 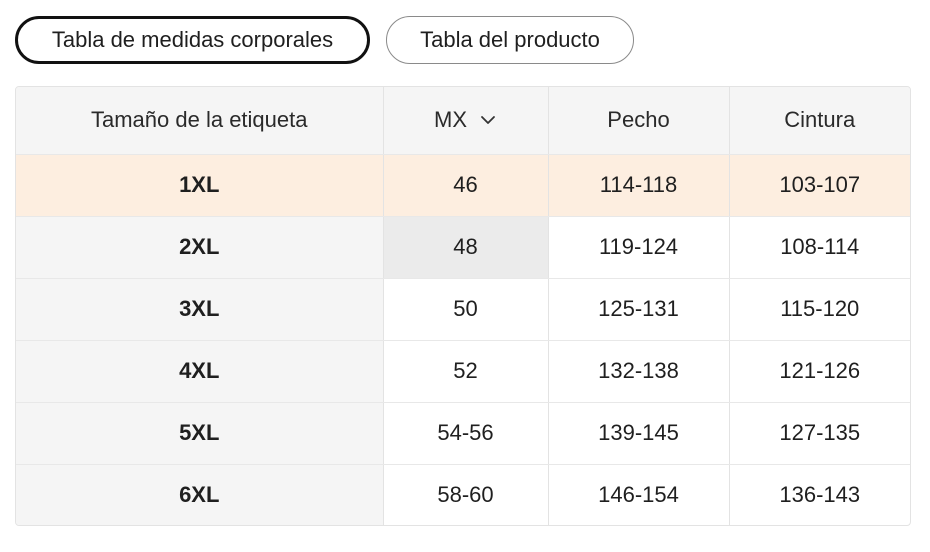 I want to click on chest-range: 139-145, so click(x=639, y=433).